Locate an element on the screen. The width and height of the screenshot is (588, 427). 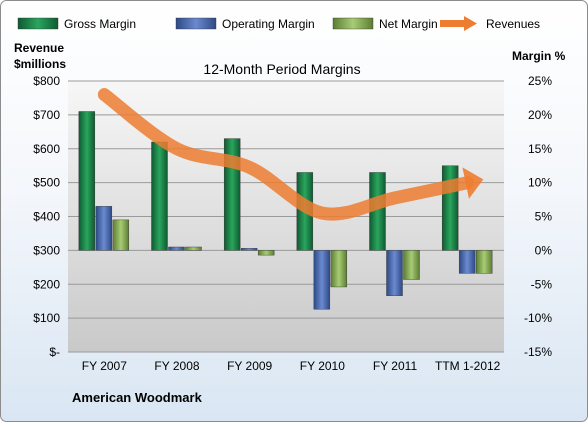
legend-label-operating-margin: Operating Margin is located at coordinates (268, 24).